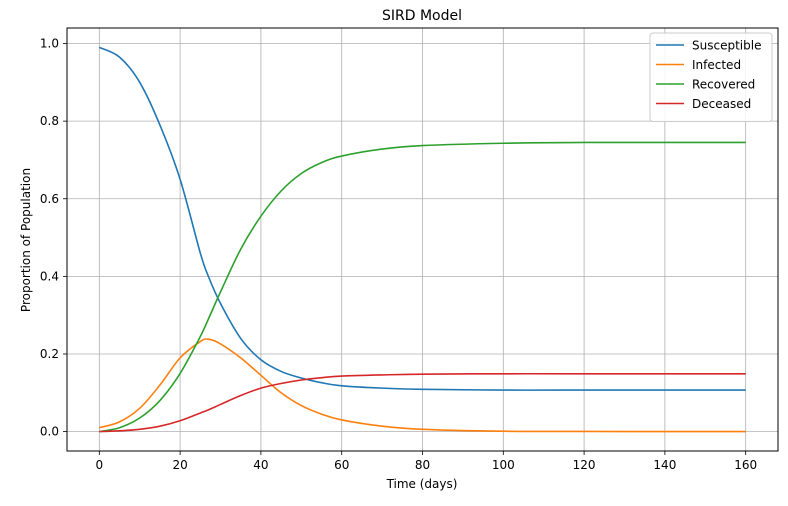 This screenshot has height=506, width=788. I want to click on legend-label-deceased: Deceased, so click(721, 104).